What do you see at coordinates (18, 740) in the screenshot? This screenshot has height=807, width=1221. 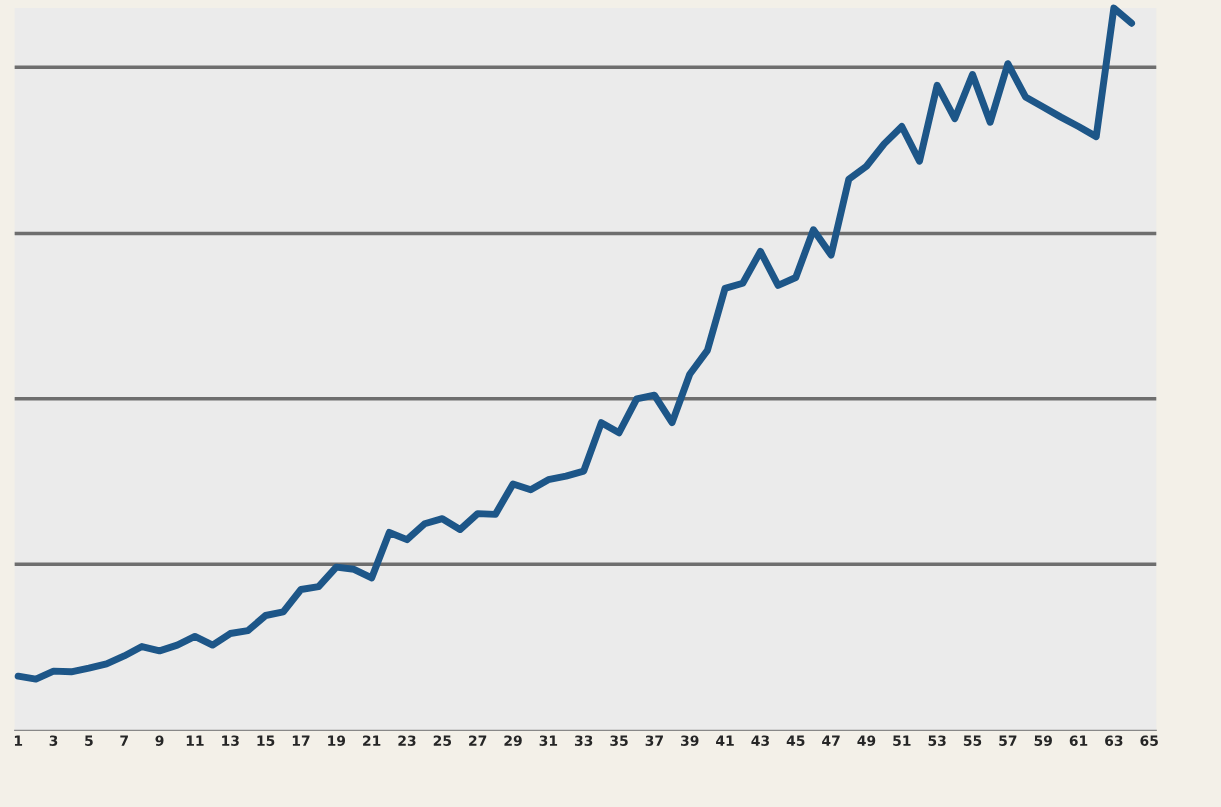 I see `x-tick-label: 1` at bounding box center [18, 740].